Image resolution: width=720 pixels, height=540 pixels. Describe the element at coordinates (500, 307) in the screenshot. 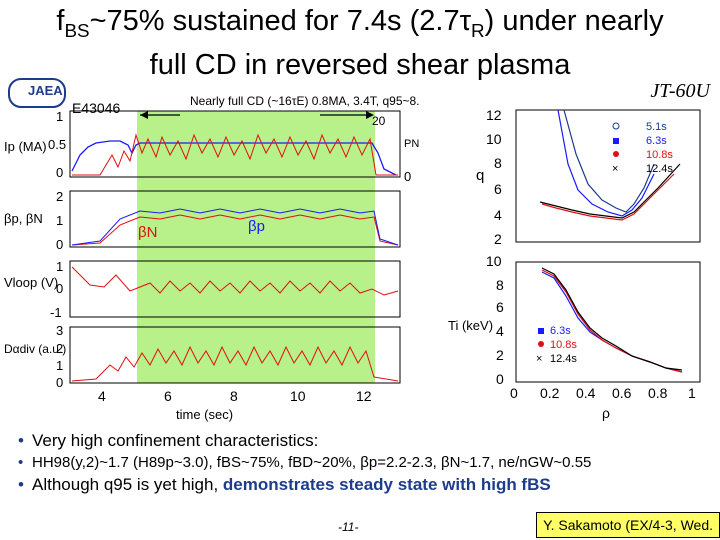

I see `ti-tick-6: 6` at that location.